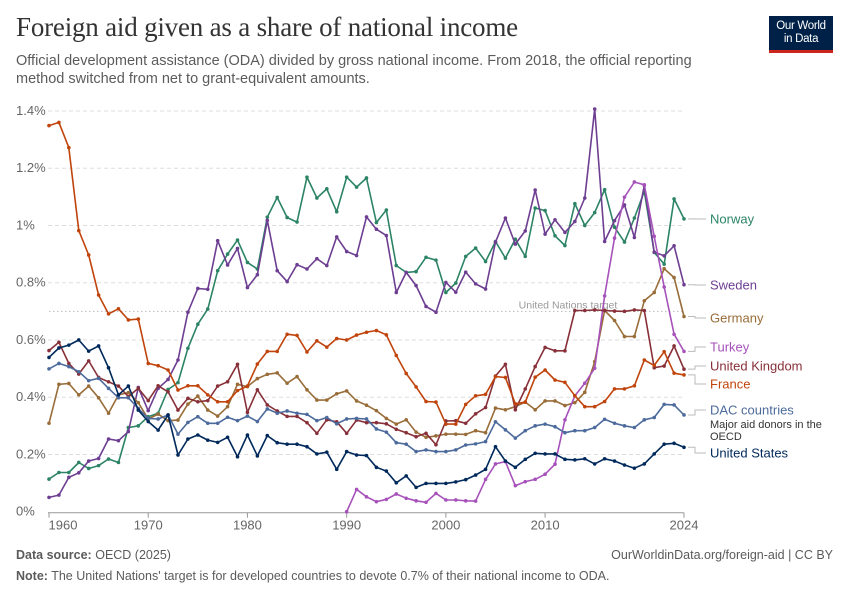 This screenshot has width=850, height=600. What do you see at coordinates (801, 34) in the screenshot?
I see `owid-logo: Our World in Data` at bounding box center [801, 34].